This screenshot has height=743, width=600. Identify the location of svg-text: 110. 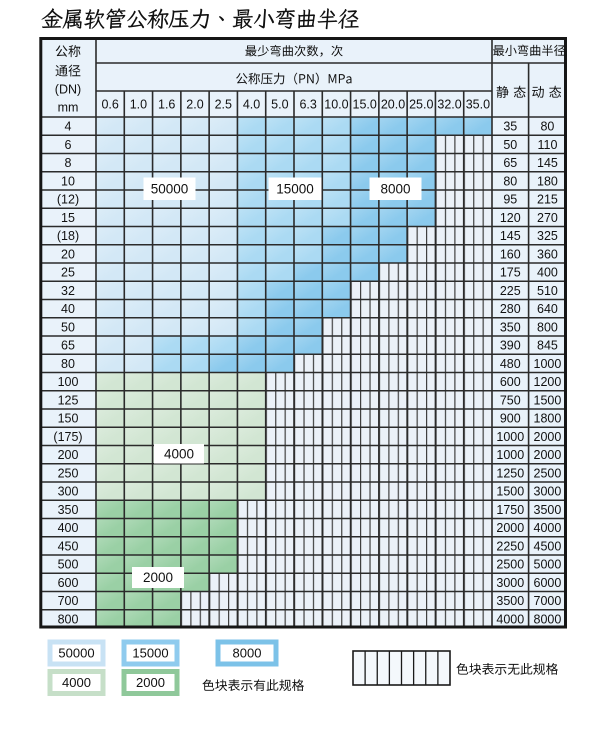
(547, 145).